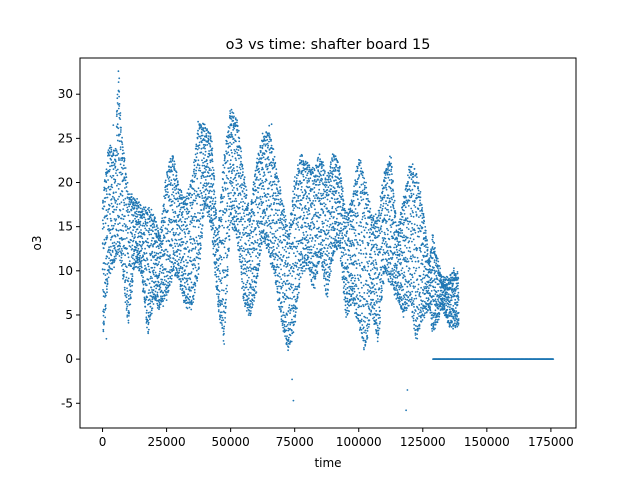  Describe the element at coordinates (328, 45) in the screenshot. I see `chart-title: o3 vs time: shafter board 15` at that location.